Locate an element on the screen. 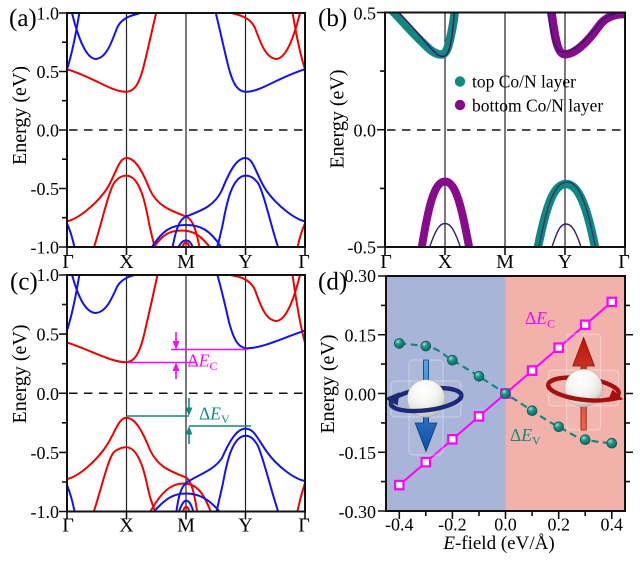  svg-text: -0.4 is located at coordinates (399, 525).